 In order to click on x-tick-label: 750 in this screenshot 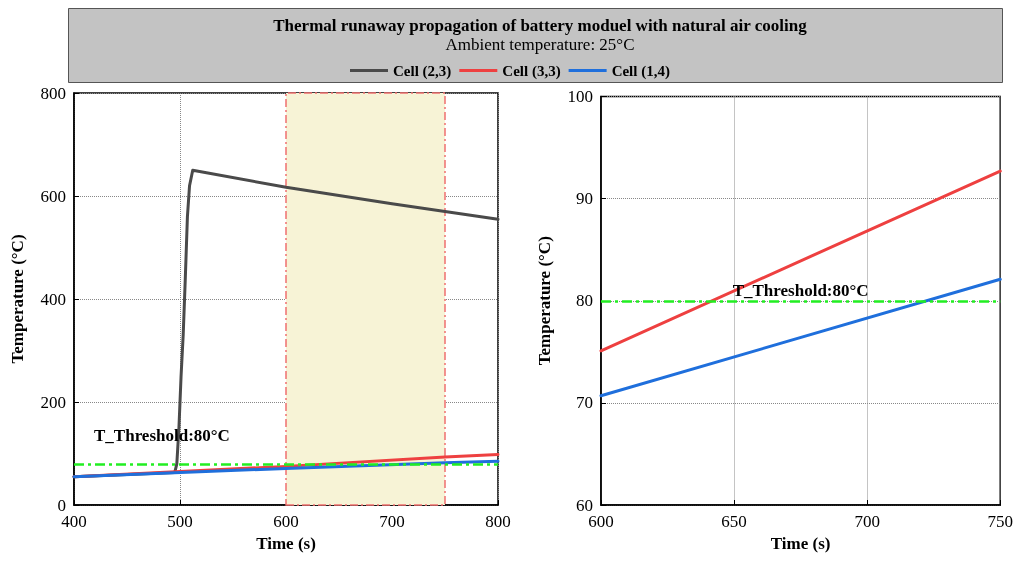, I will do `click(1000, 521)`.